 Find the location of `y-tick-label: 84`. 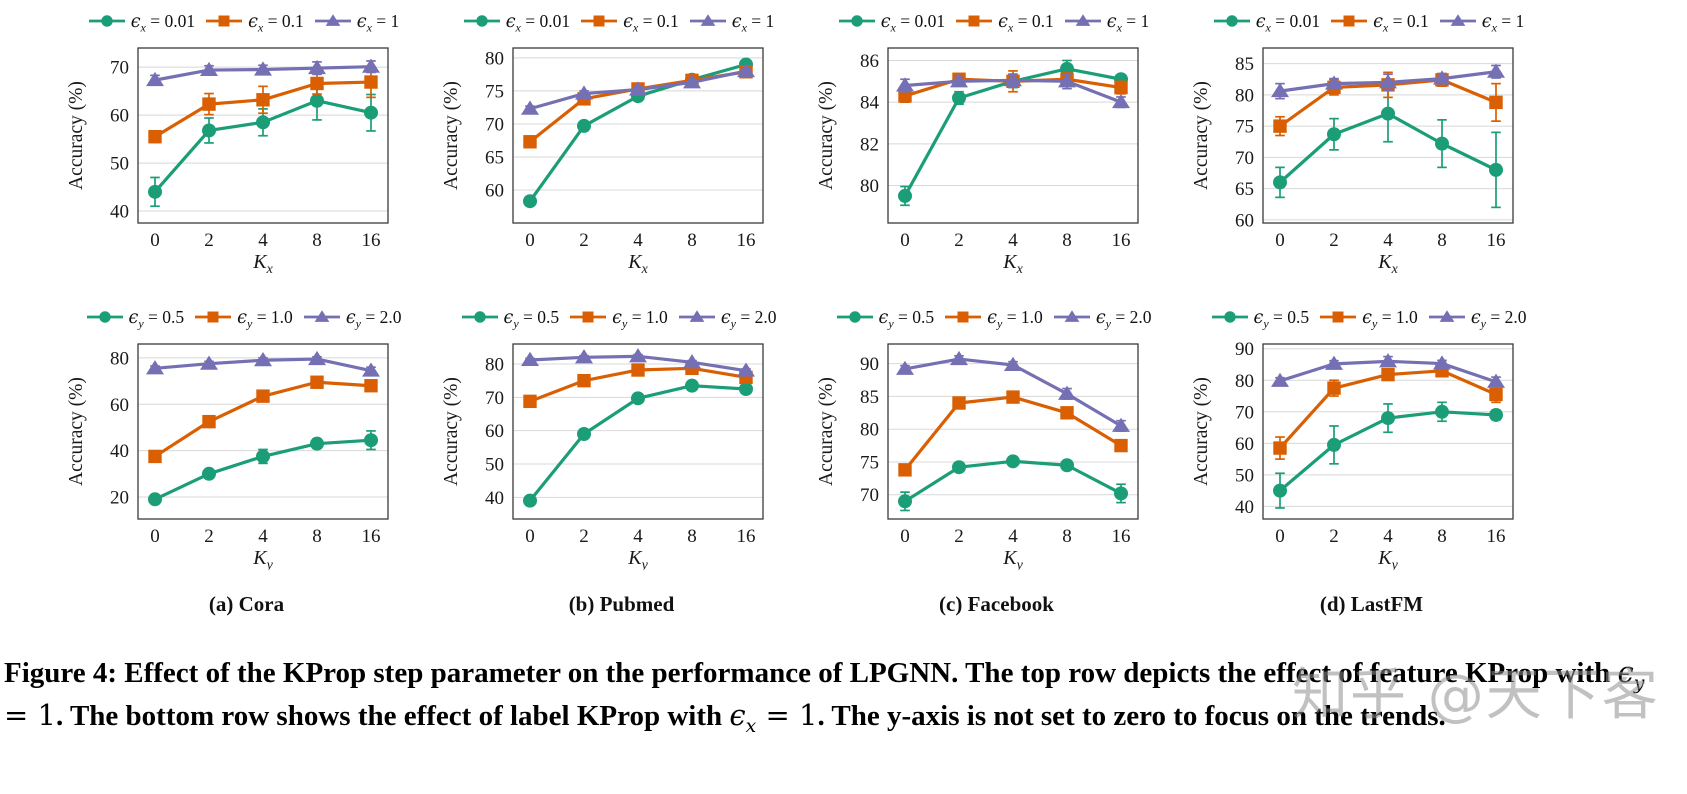

y-tick-label: 84 is located at coordinates (870, 103).